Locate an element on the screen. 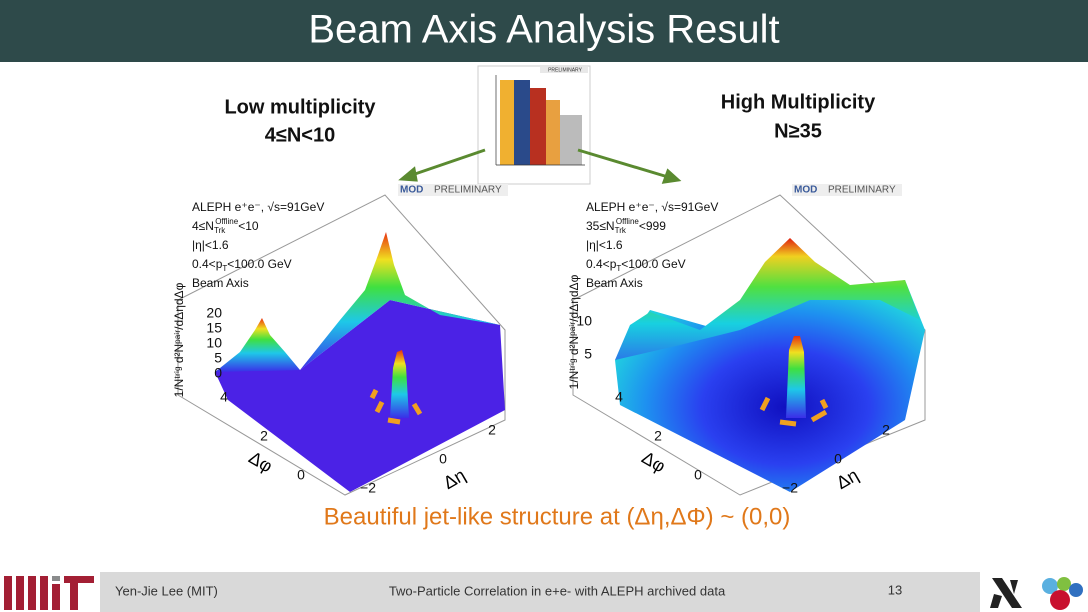  z-tick-label: 15 is located at coordinates (214, 328).